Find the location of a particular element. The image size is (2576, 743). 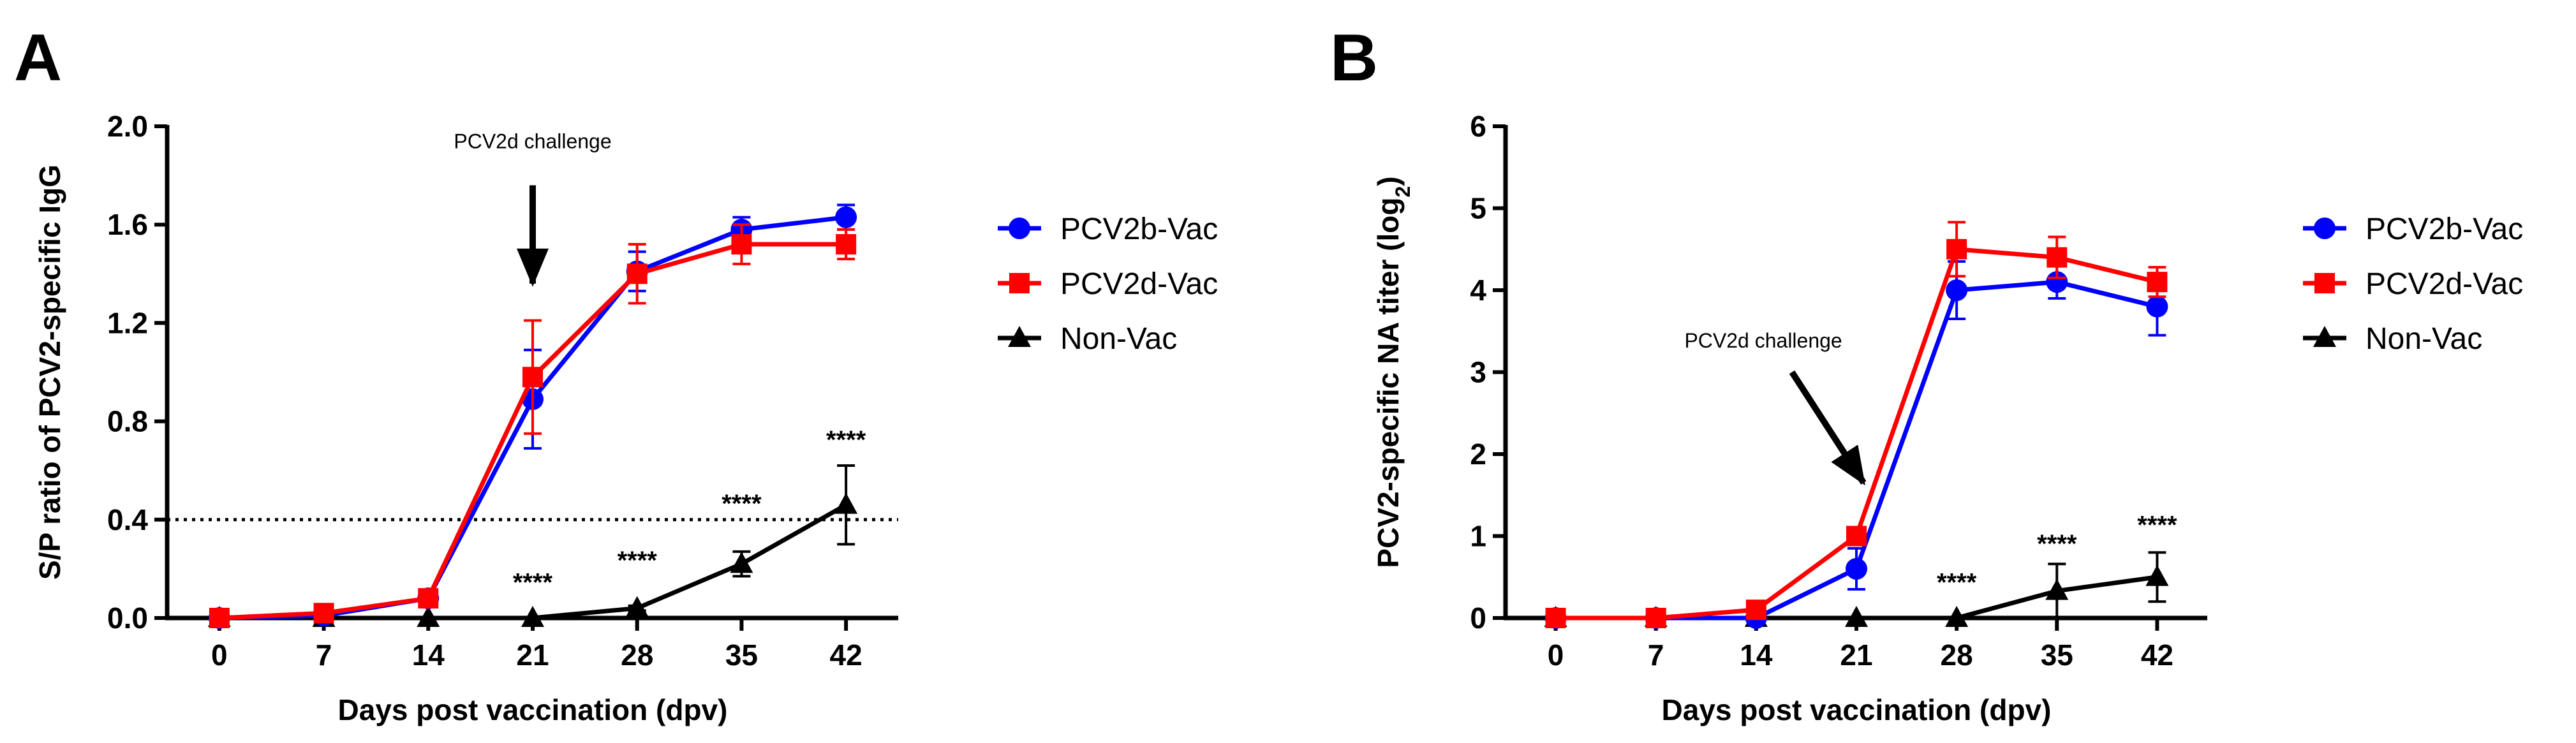

y-tick-label: 6 is located at coordinates (1478, 127).